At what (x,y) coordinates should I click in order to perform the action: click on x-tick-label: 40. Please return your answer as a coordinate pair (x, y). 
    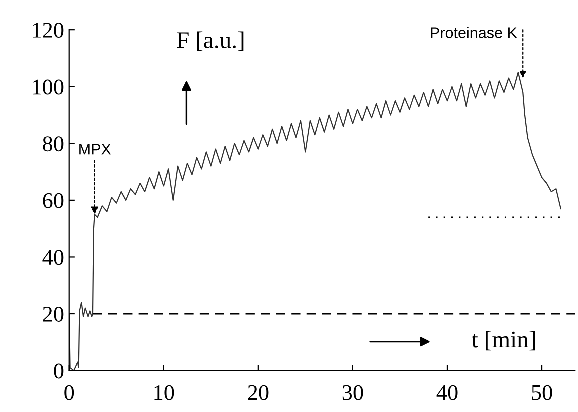
    Looking at the image, I should click on (447, 392).